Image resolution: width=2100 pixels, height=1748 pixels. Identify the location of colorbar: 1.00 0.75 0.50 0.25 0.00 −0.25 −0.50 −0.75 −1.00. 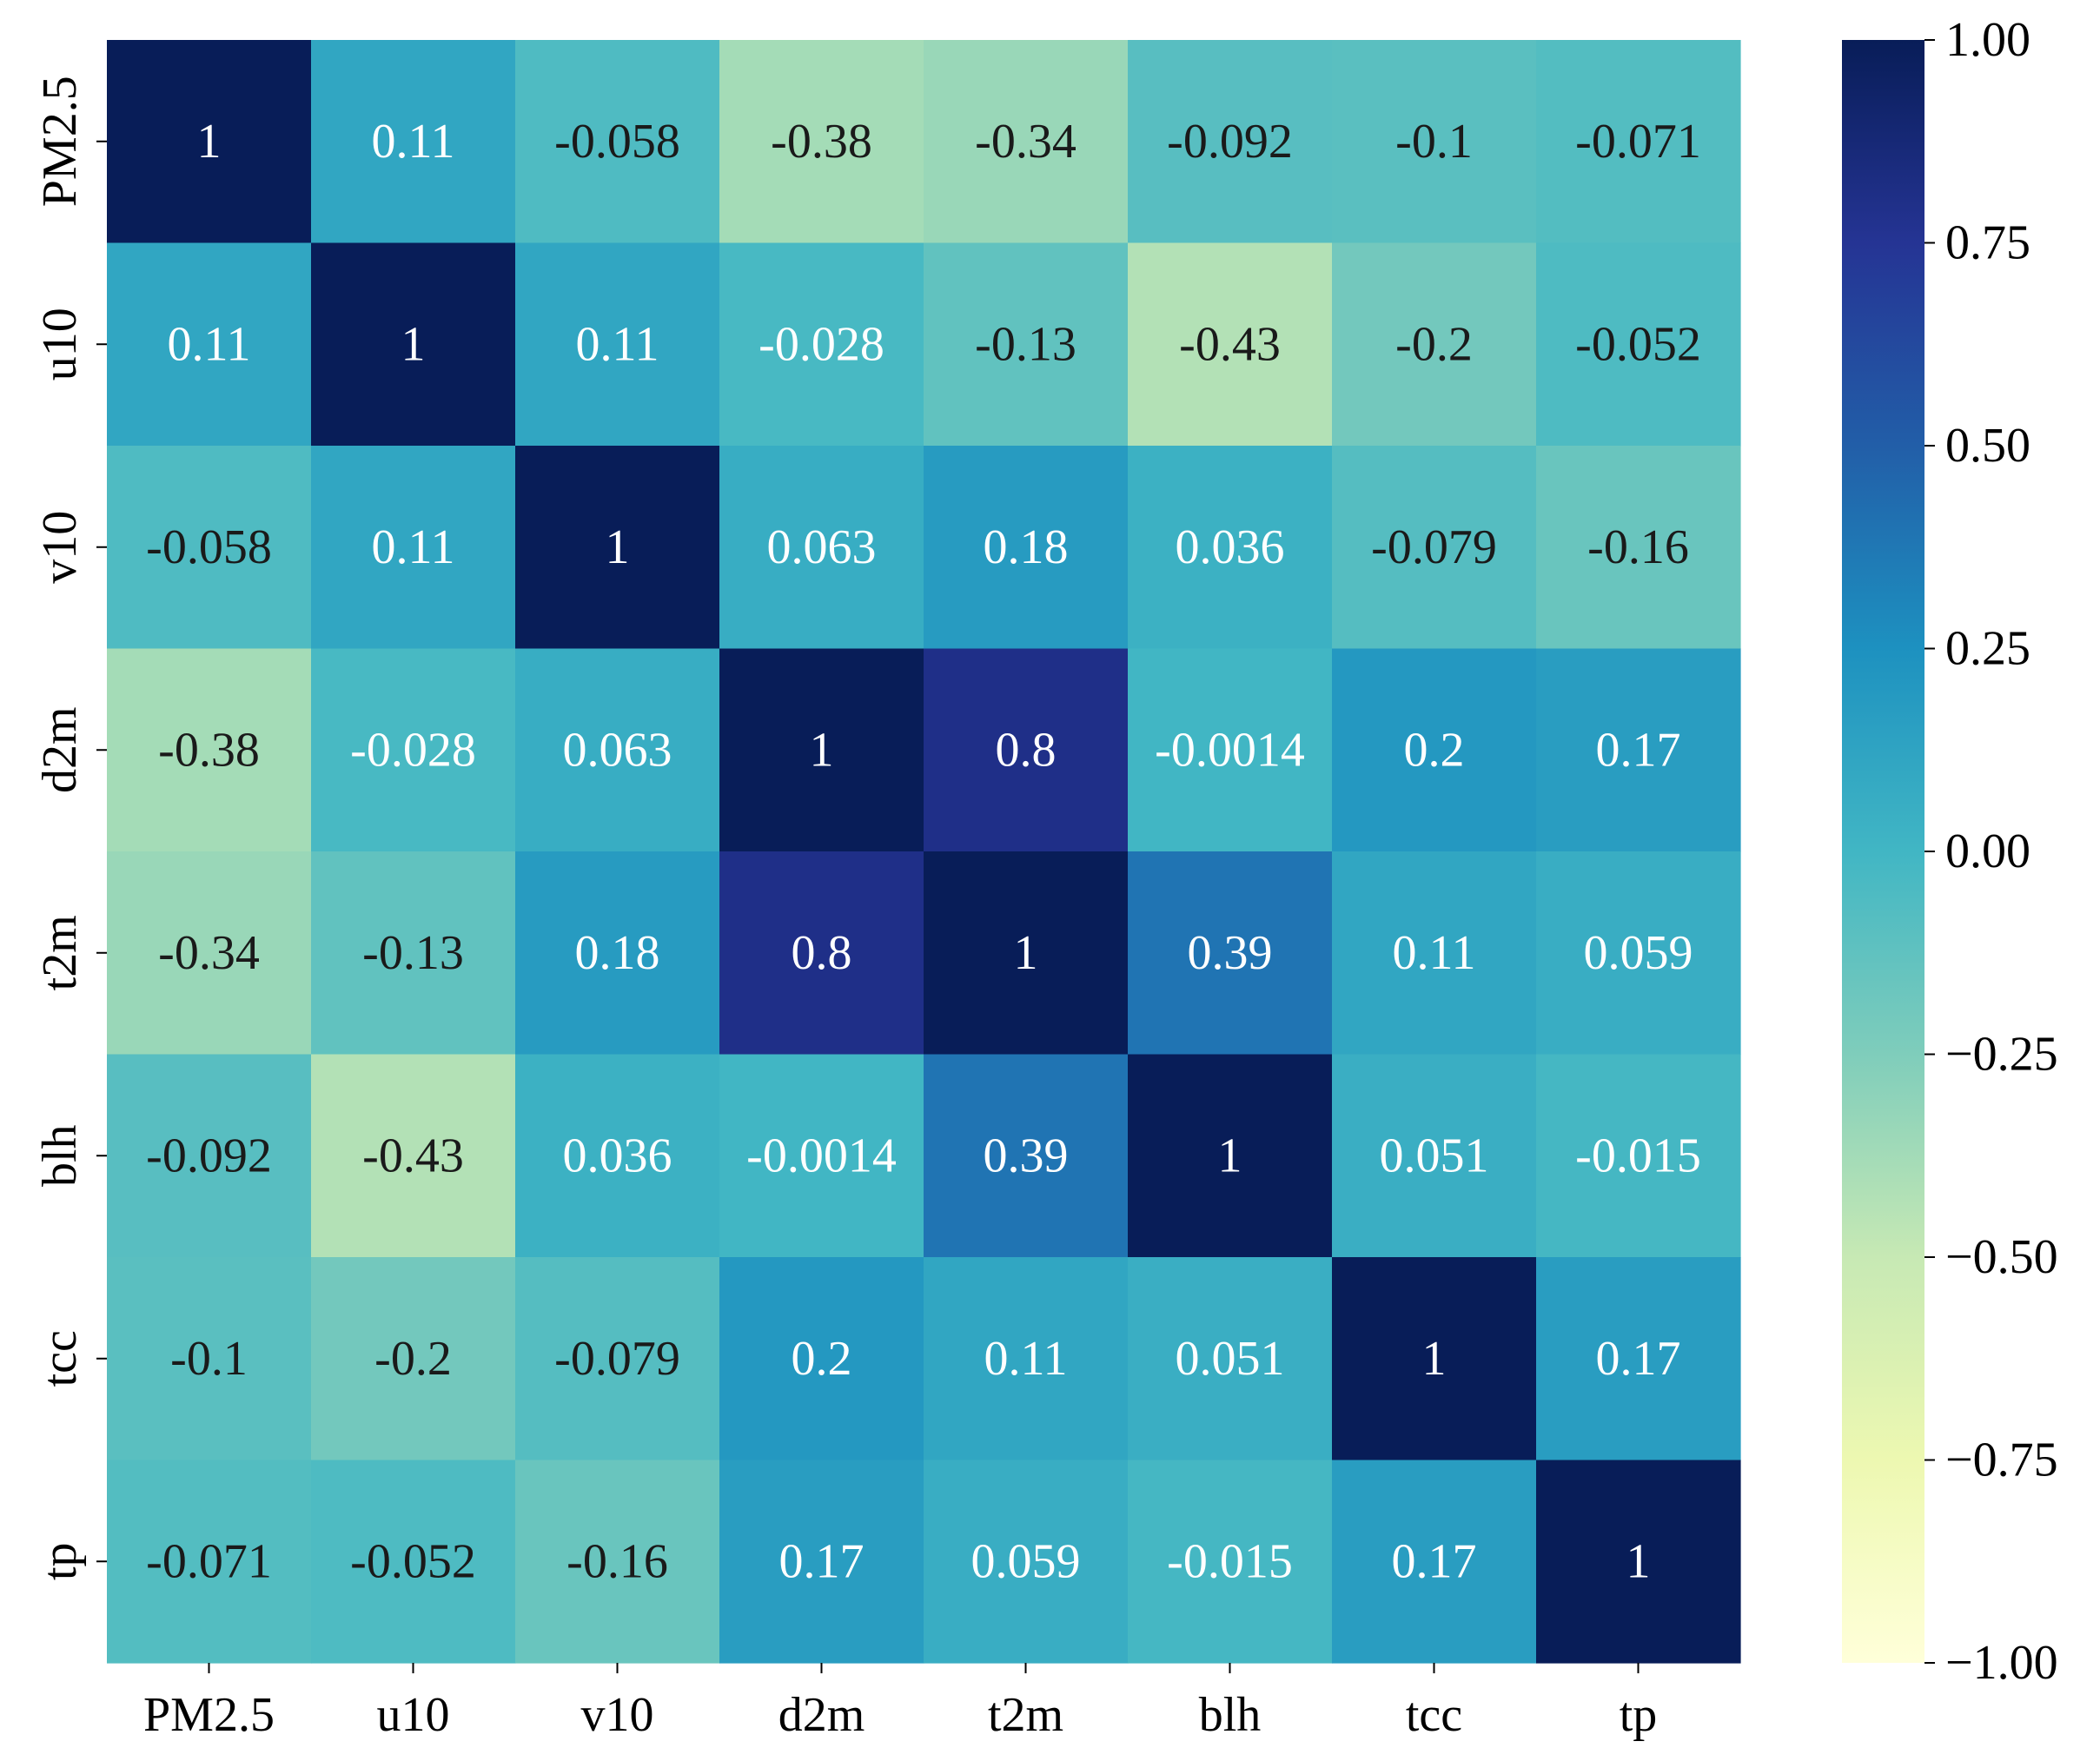
(1950, 851).